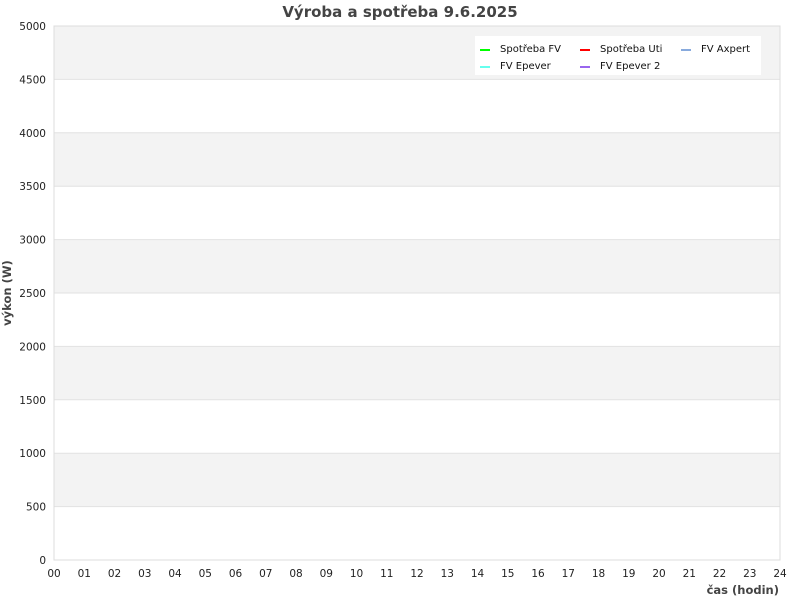 The image size is (800, 600). I want to click on y-tick-label: 1500, so click(32, 401).